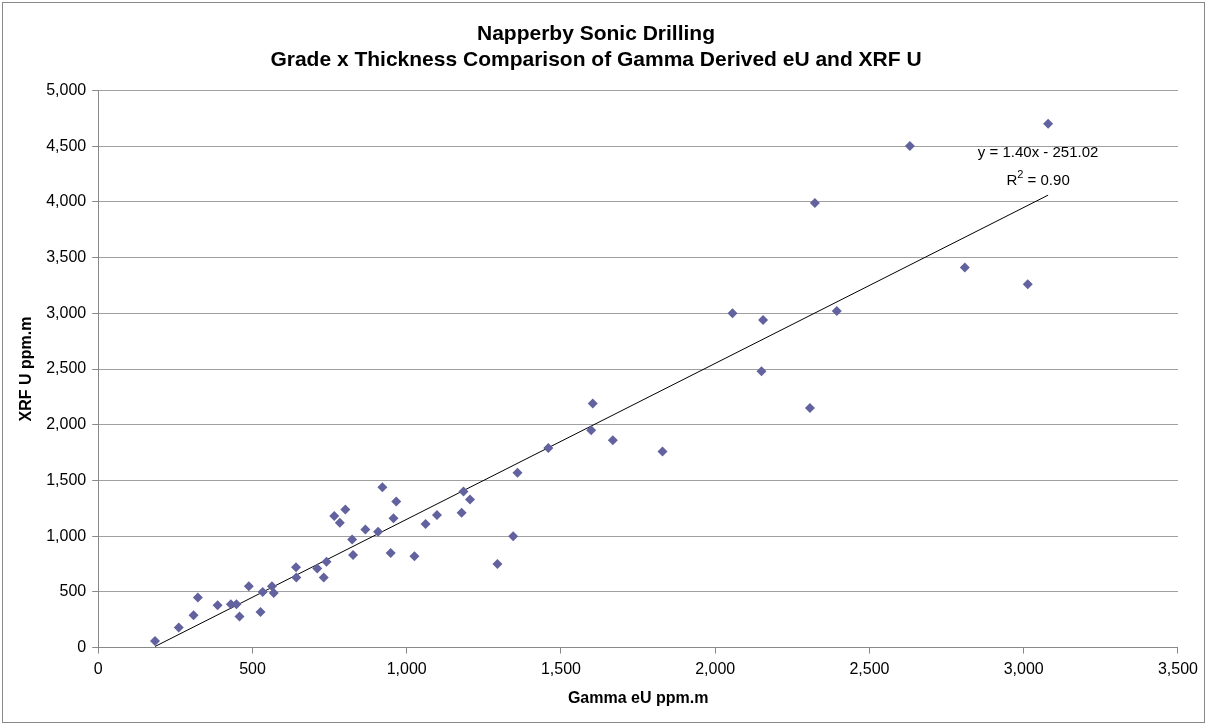  Describe the element at coordinates (66, 89) in the screenshot. I see `y-tick-label: 5,000` at that location.